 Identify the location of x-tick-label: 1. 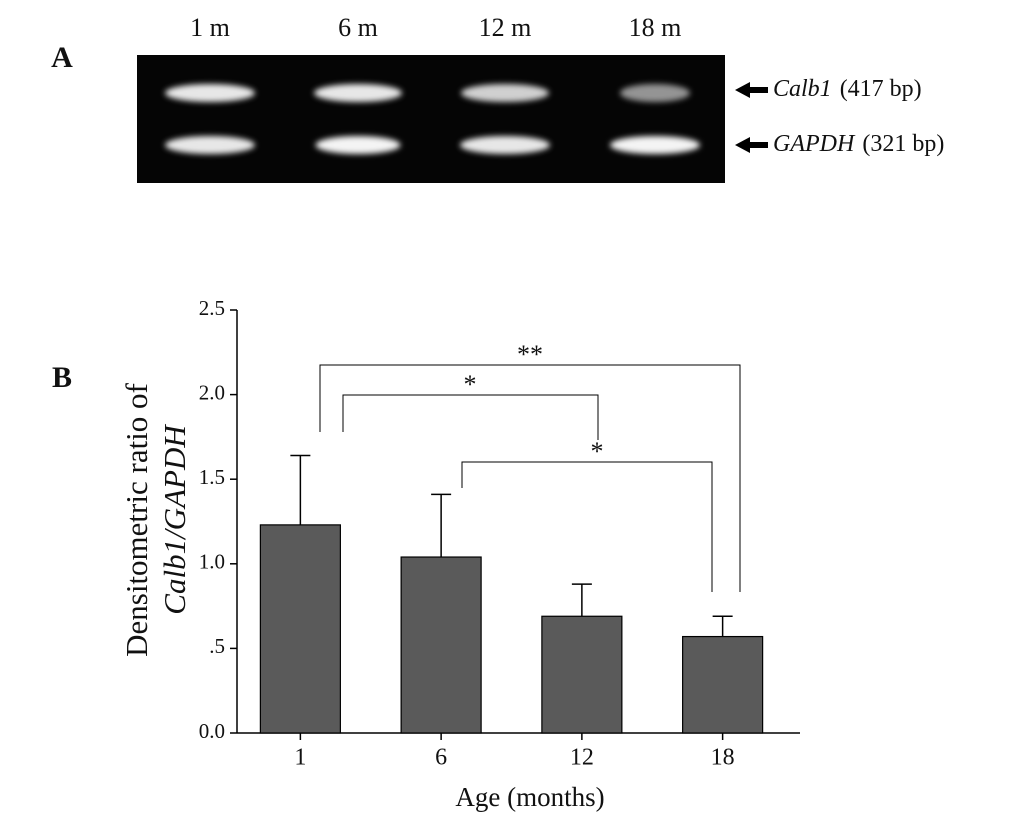
(300, 758).